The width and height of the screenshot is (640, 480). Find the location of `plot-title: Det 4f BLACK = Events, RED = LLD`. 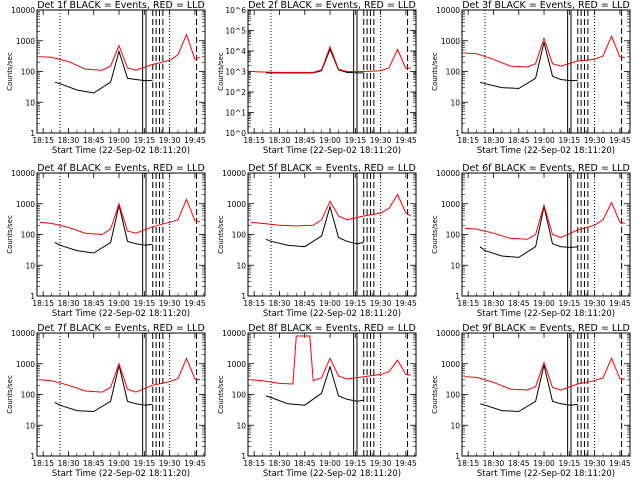

plot-title: Det 4f BLACK = Events, RED = LLD is located at coordinates (121, 168).